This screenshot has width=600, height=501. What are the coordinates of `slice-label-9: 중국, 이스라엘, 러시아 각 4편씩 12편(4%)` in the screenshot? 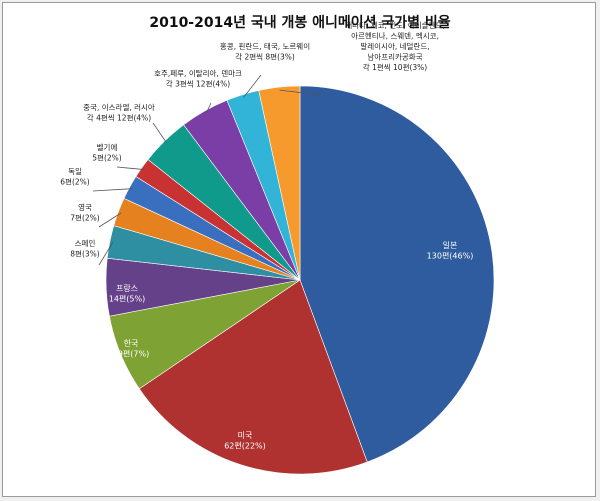 It's located at (119, 112).